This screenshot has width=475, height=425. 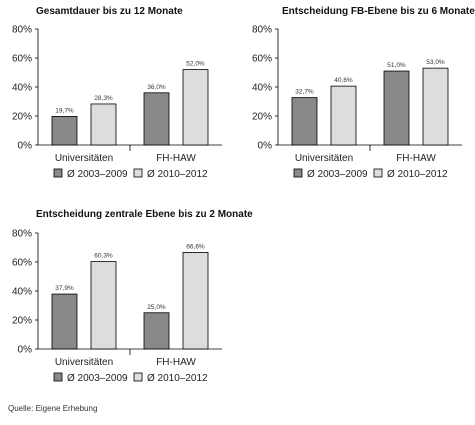 What do you see at coordinates (103, 256) in the screenshot?
I see `data-label: 60,3%` at bounding box center [103, 256].